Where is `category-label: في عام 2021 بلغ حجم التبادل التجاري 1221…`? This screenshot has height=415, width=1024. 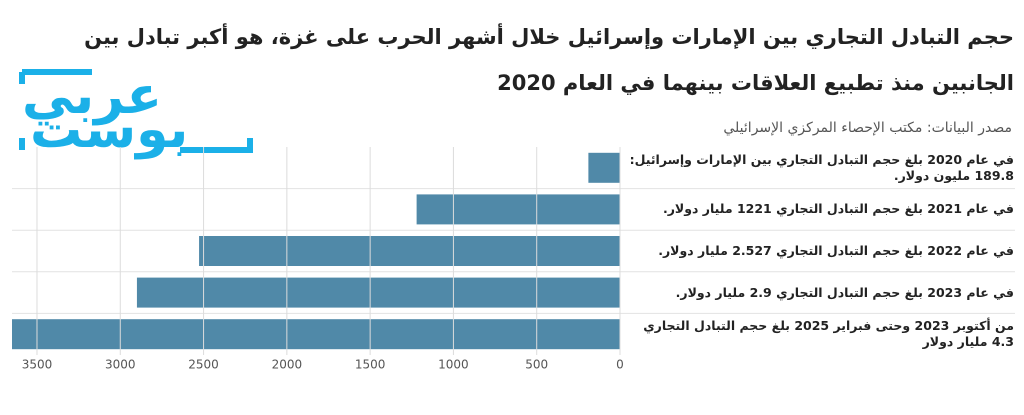 category-label: في عام 2021 بلغ حجم التبادل التجاري 1221… is located at coordinates (838, 209).